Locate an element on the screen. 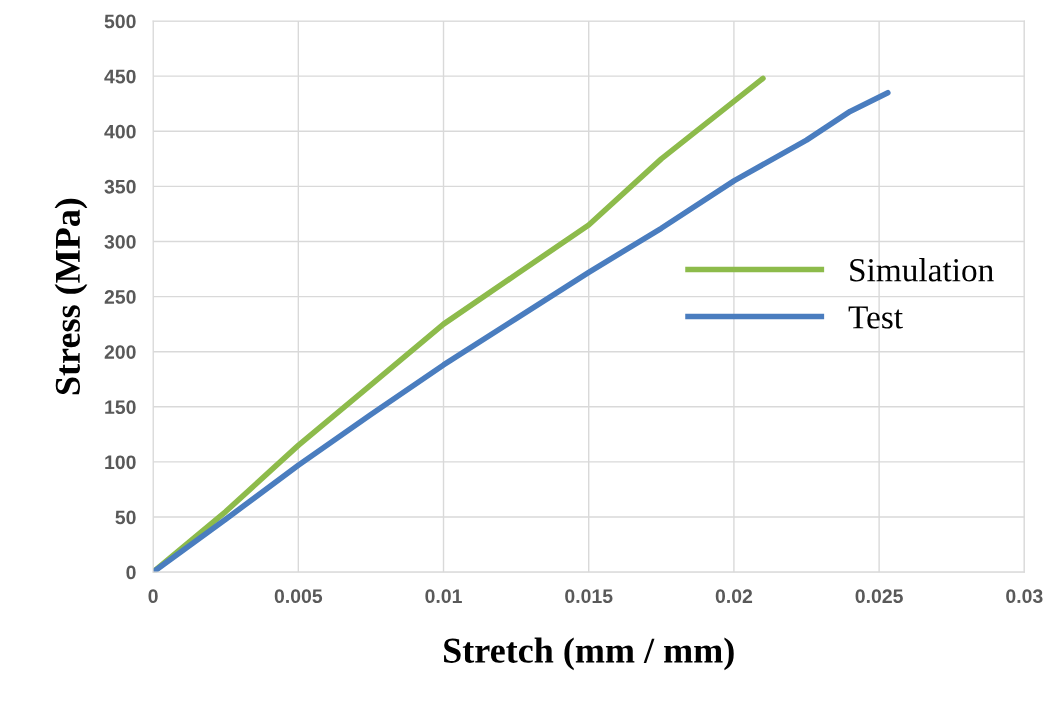 Image resolution: width=1056 pixels, height=702 pixels. x-tick-label: 0.015 is located at coordinates (589, 596).